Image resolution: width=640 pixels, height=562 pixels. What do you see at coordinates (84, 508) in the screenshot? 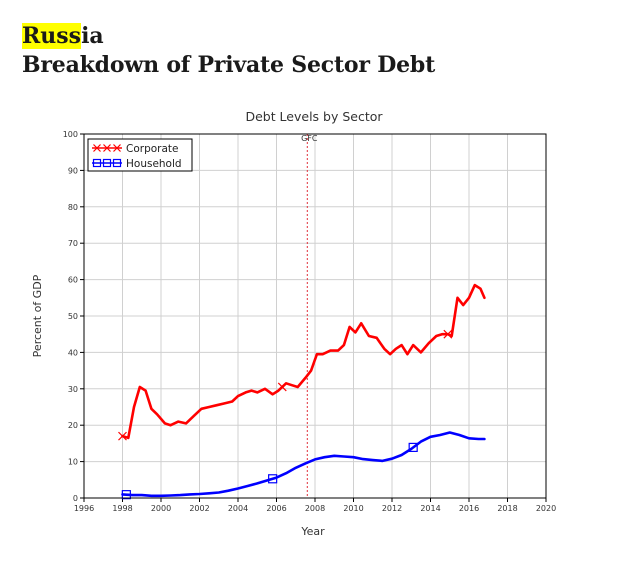
I see `x-tick-label: 1996` at bounding box center [84, 508].